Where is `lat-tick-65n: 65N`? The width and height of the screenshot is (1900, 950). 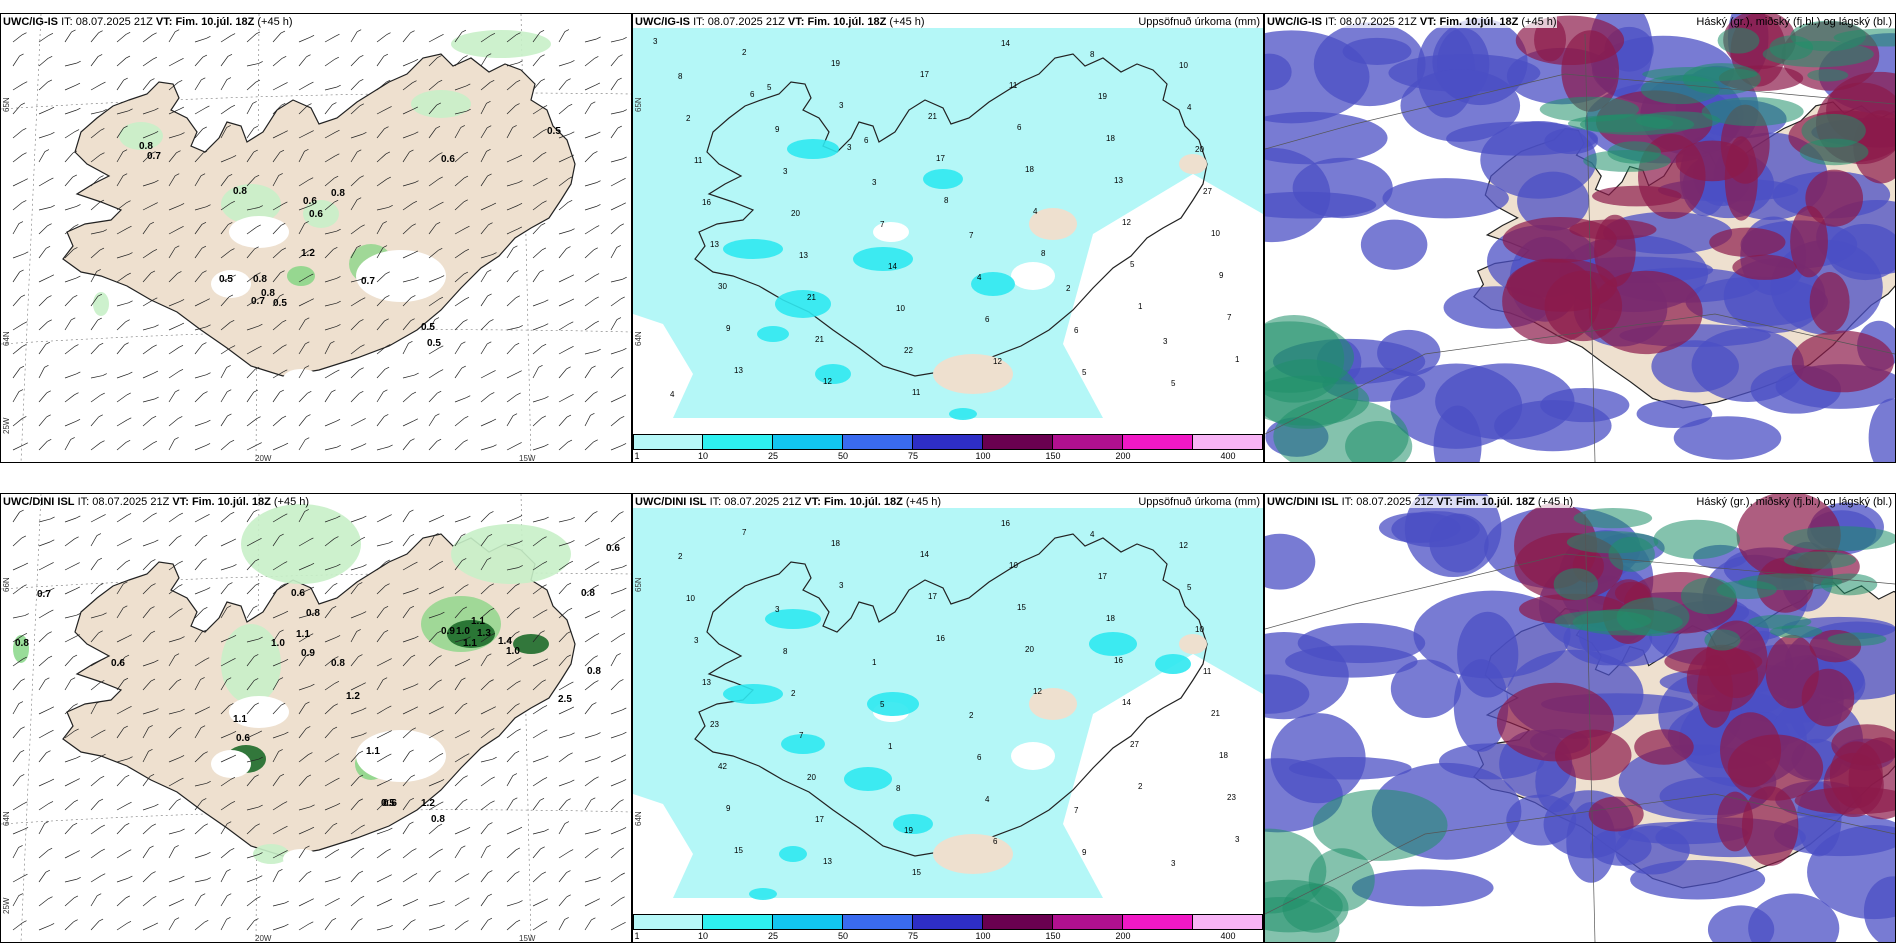 lat-tick-65n: 65N is located at coordinates (638, 584).